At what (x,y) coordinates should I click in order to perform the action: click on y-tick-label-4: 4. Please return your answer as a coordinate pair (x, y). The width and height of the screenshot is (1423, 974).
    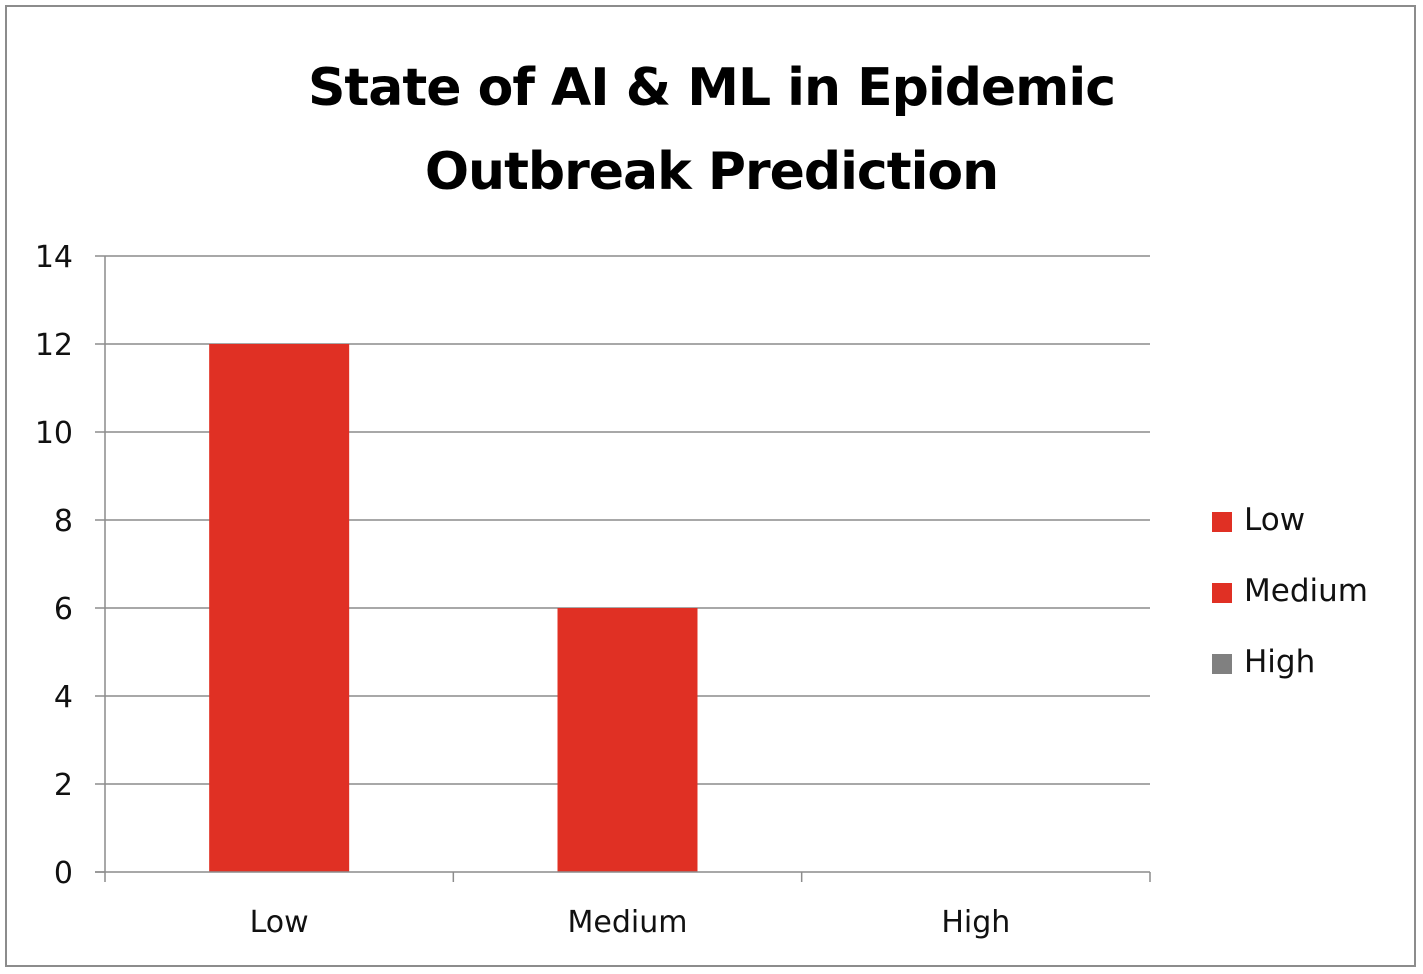
    Looking at the image, I should click on (63, 697).